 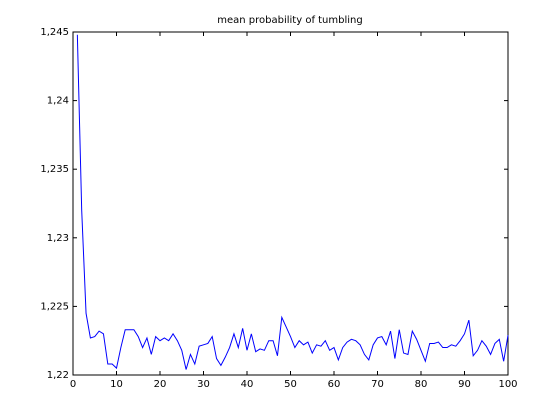 I want to click on x-tick-label: 30, so click(x=203, y=384).